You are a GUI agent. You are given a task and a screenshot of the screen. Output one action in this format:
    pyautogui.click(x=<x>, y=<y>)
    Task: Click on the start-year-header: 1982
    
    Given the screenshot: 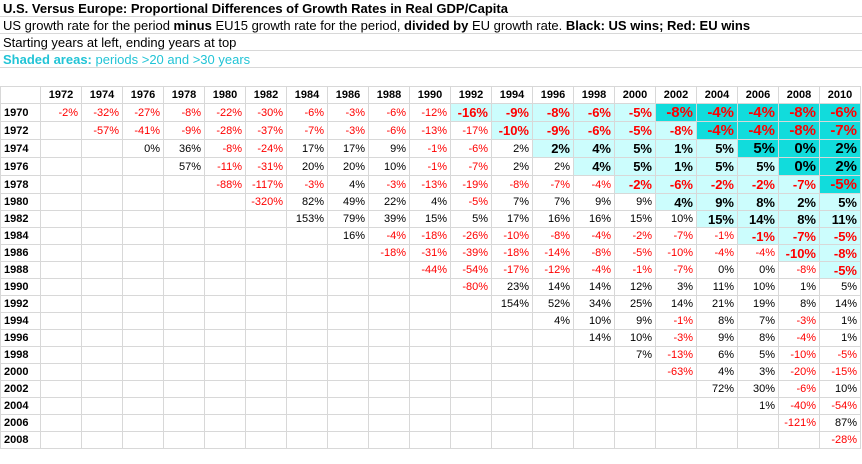 What is the action you would take?
    pyautogui.click(x=20, y=219)
    